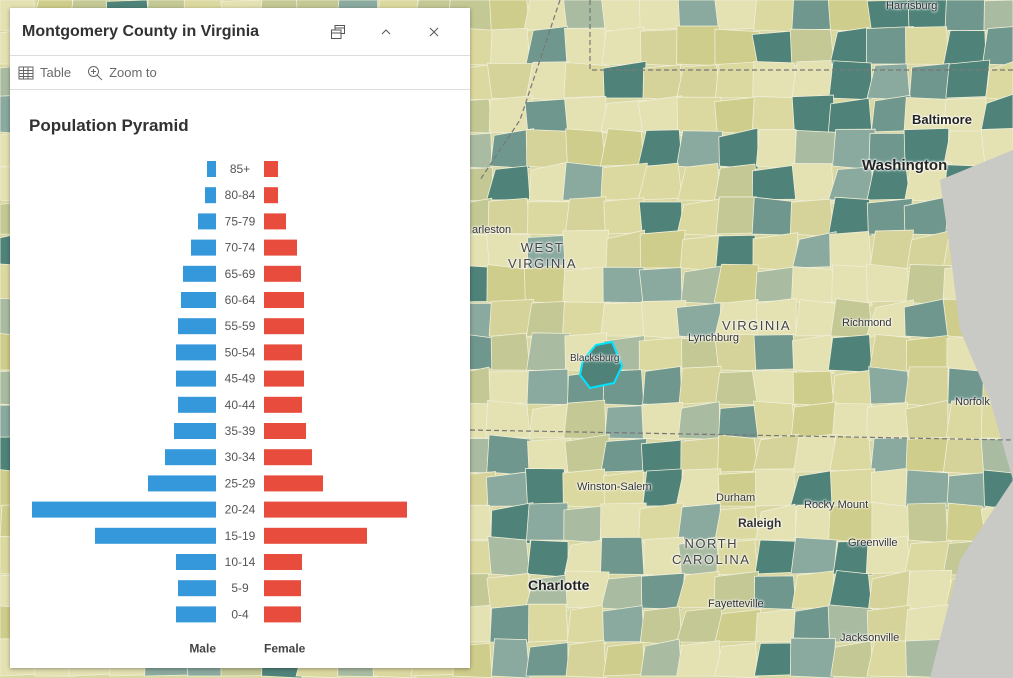 This screenshot has height=678, width=1013. What do you see at coordinates (44, 72) in the screenshot?
I see `table-button: Table` at bounding box center [44, 72].